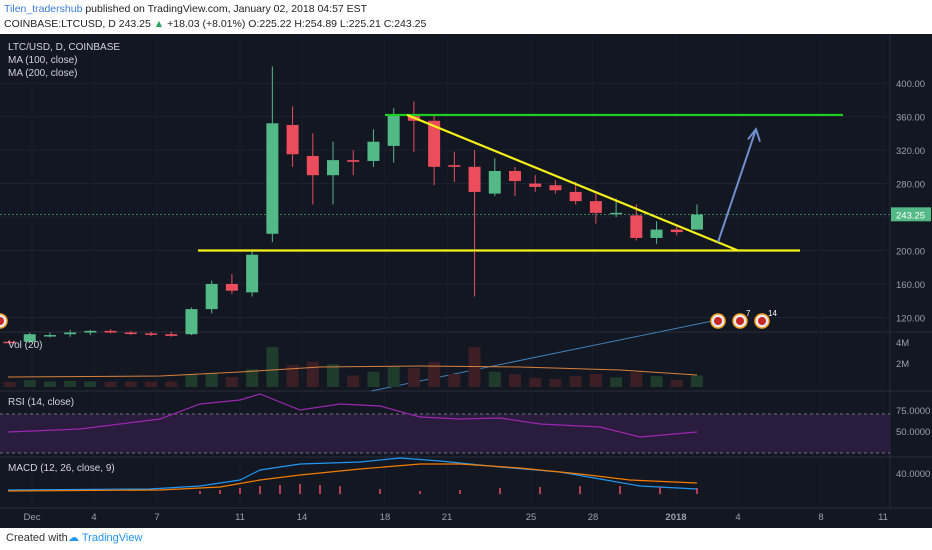 The width and height of the screenshot is (932, 550). Describe the element at coordinates (737, 517) in the screenshot. I see `x-tick-label: 4` at that location.